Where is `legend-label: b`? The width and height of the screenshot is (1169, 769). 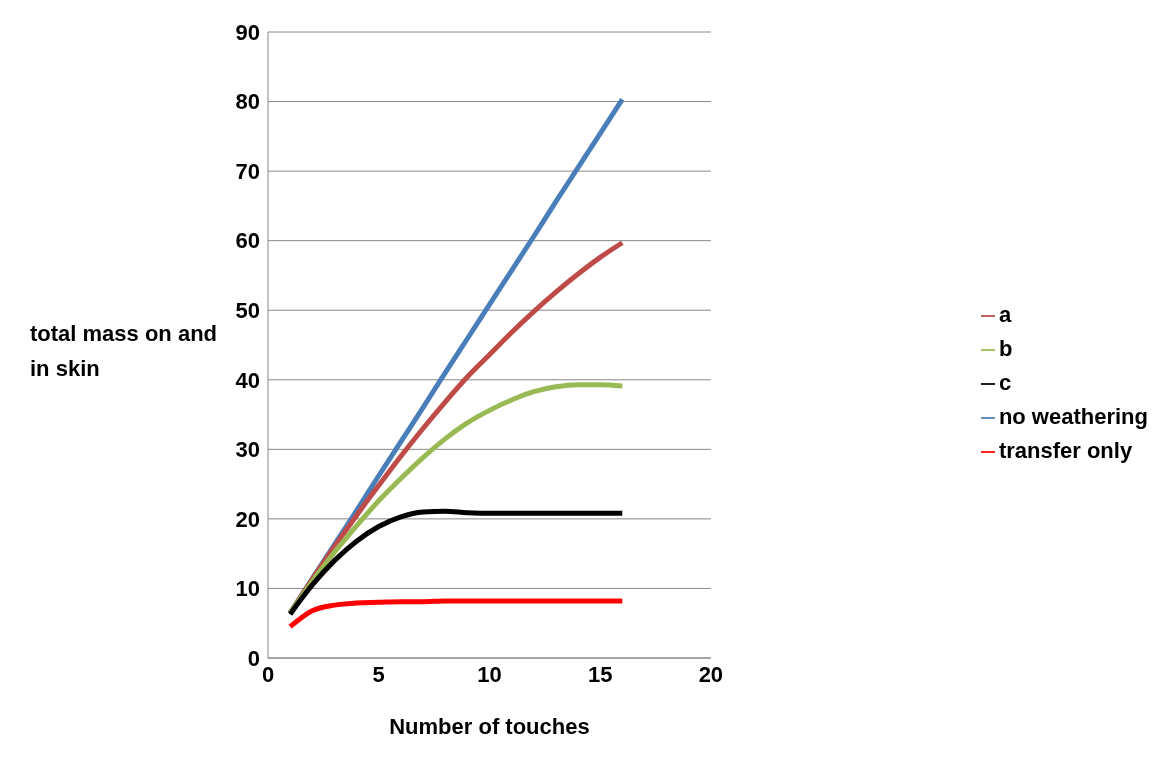
legend-label: b is located at coordinates (1005, 348).